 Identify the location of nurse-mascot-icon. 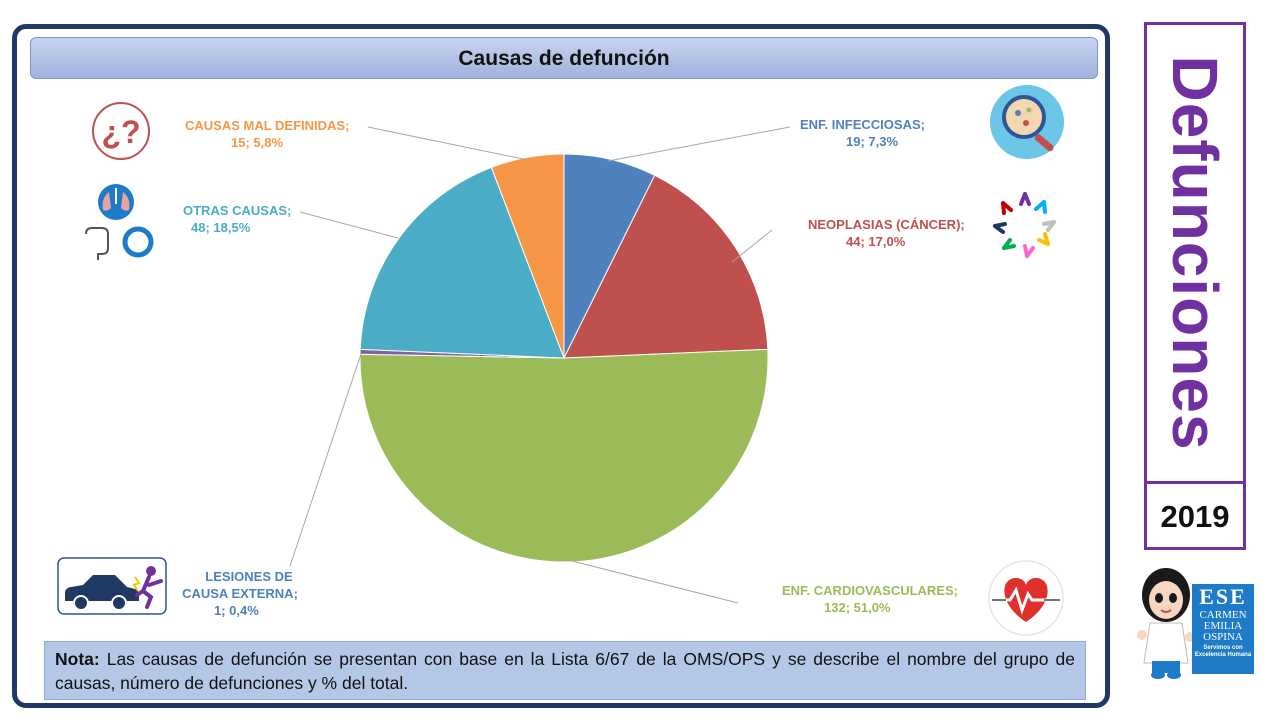
(1165, 623).